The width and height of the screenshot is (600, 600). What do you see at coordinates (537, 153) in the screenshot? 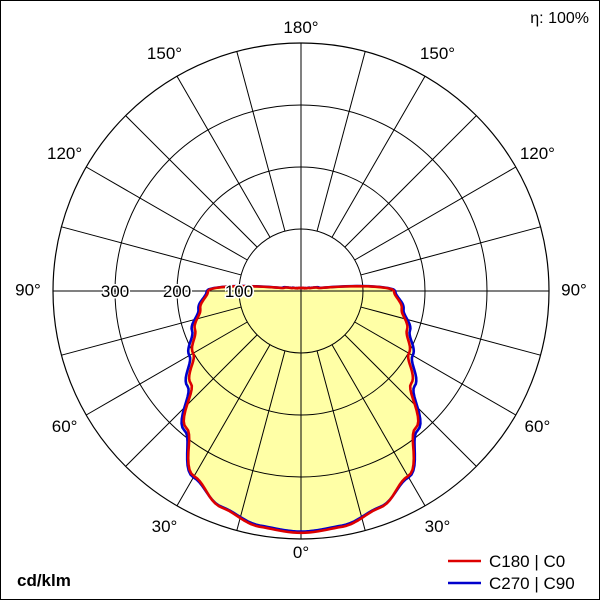
I see `angle-label-120-right: 120°` at bounding box center [537, 153].